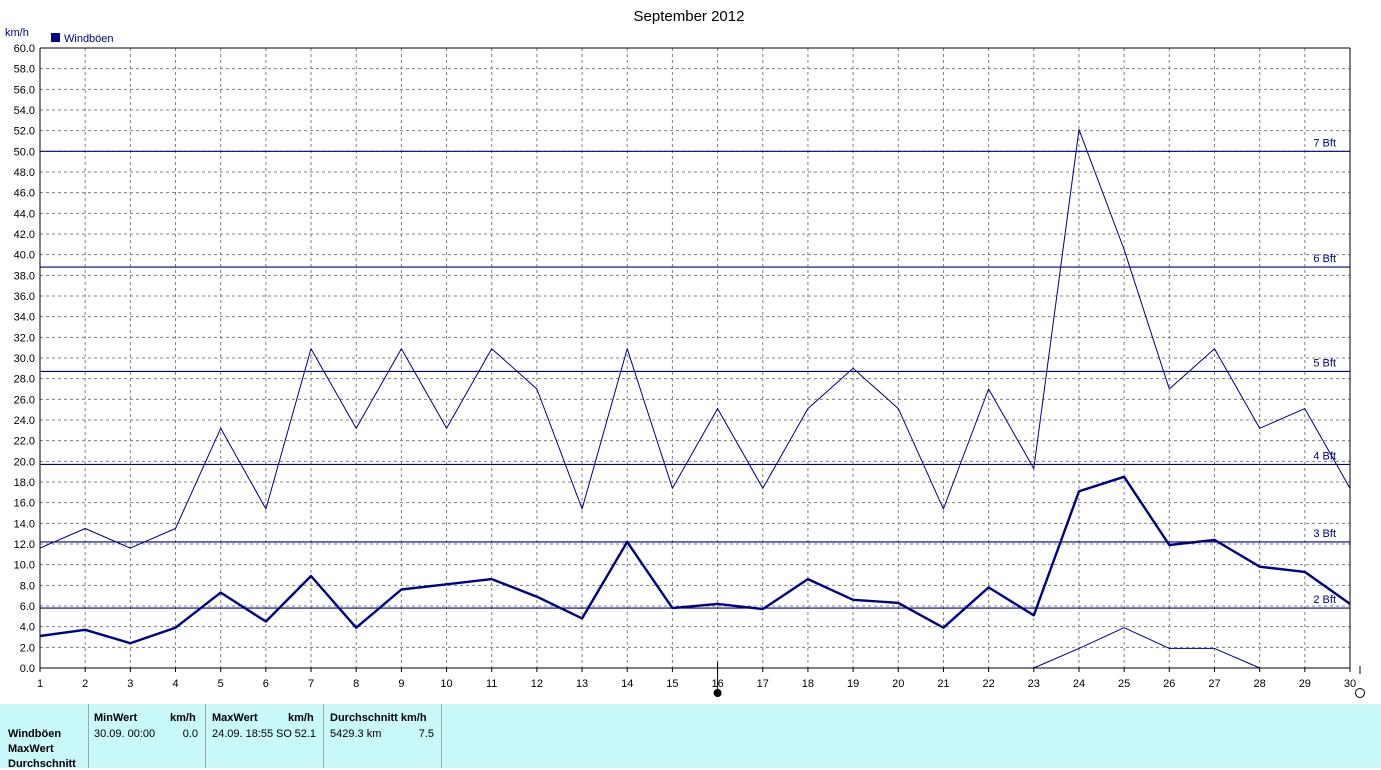  What do you see at coordinates (1146, 648) in the screenshot?
I see `series-line-gust-min` at bounding box center [1146, 648].